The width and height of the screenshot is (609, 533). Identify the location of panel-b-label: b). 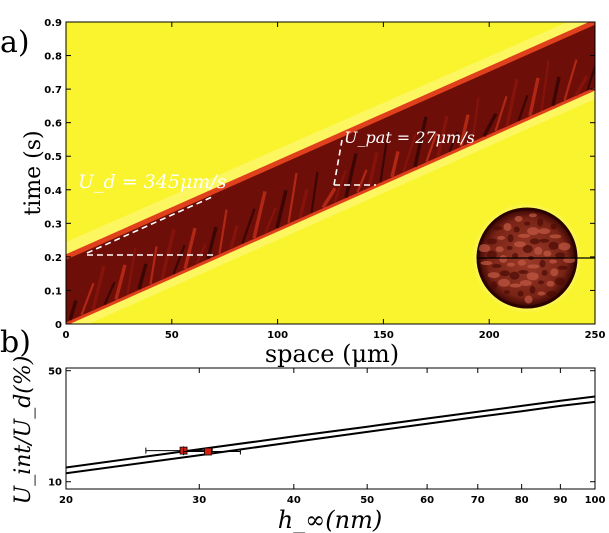
(15, 342).